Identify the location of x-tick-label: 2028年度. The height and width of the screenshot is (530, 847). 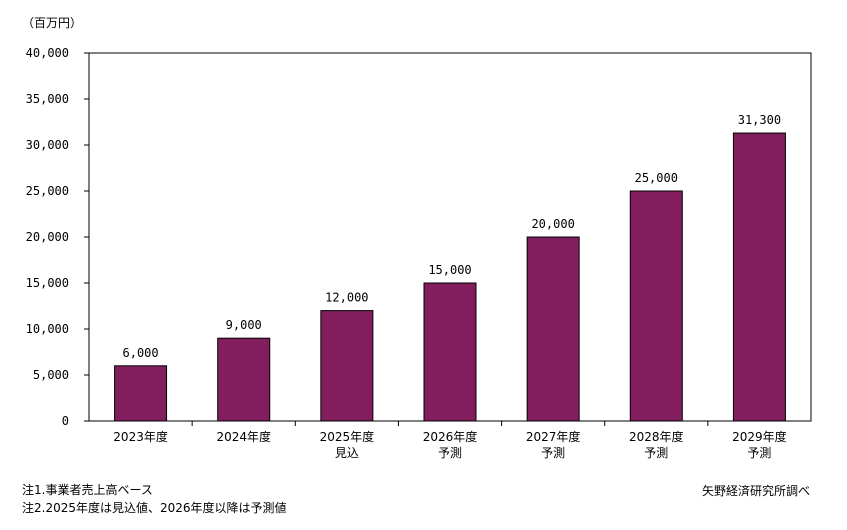
(656, 436).